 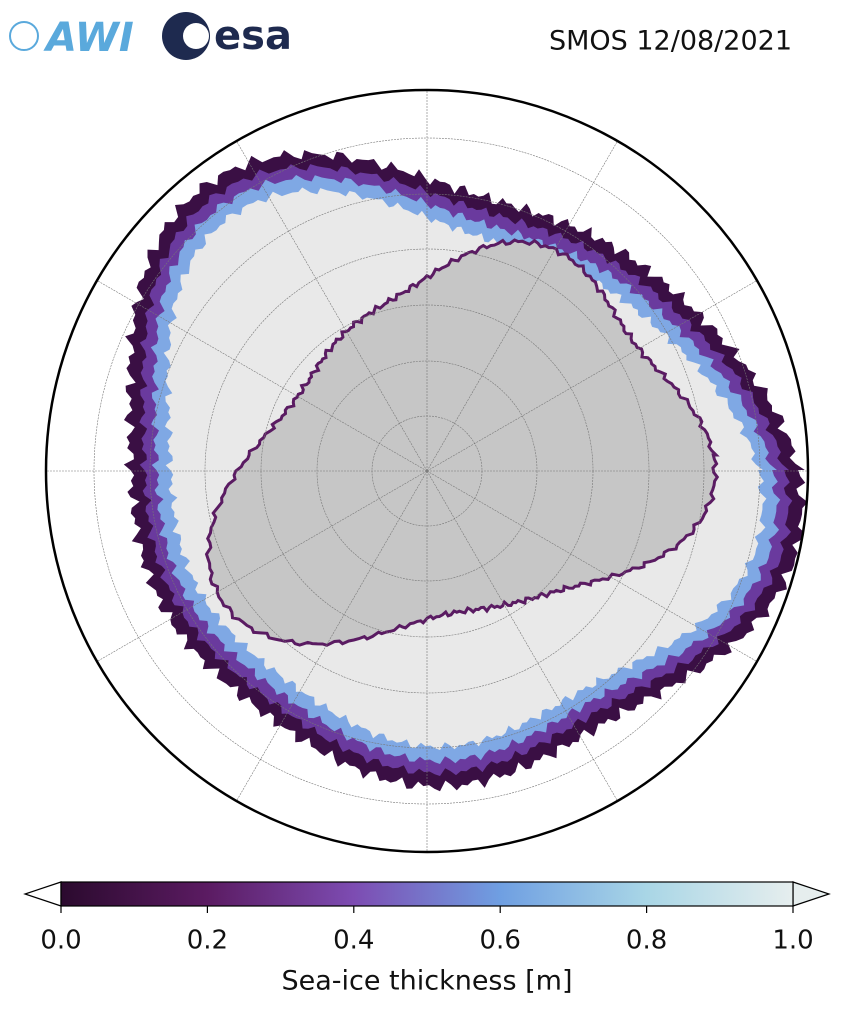 What do you see at coordinates (253, 36) in the screenshot?
I see `esa-text: esa` at bounding box center [253, 36].